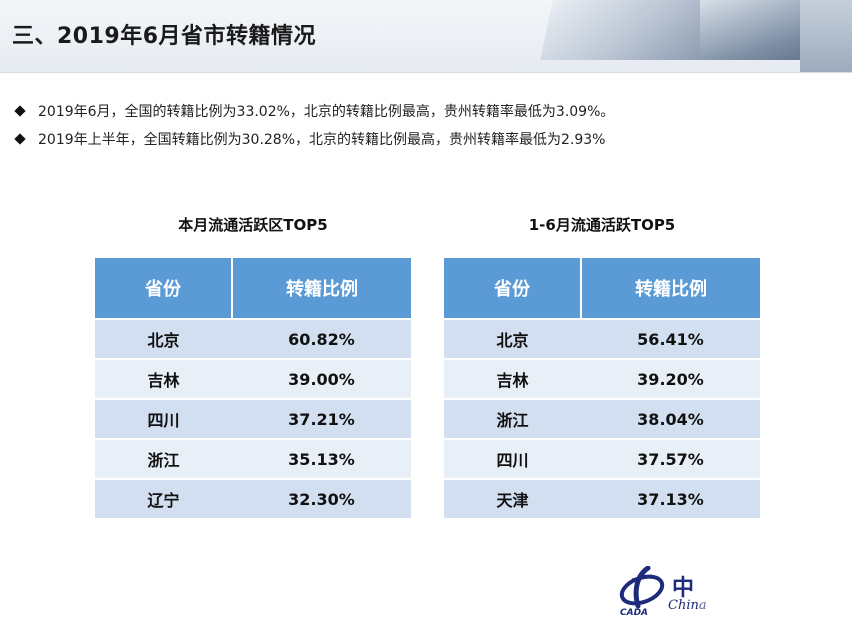 The width and height of the screenshot is (852, 625). What do you see at coordinates (670, 498) in the screenshot?
I see `ratio-cell: 37.13%` at bounding box center [670, 498].